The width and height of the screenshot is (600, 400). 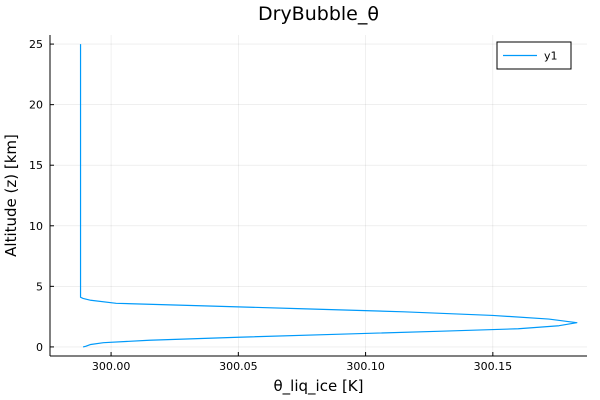 What do you see at coordinates (318, 14) in the screenshot?
I see `chart-title: DryBubble_θ` at bounding box center [318, 14].